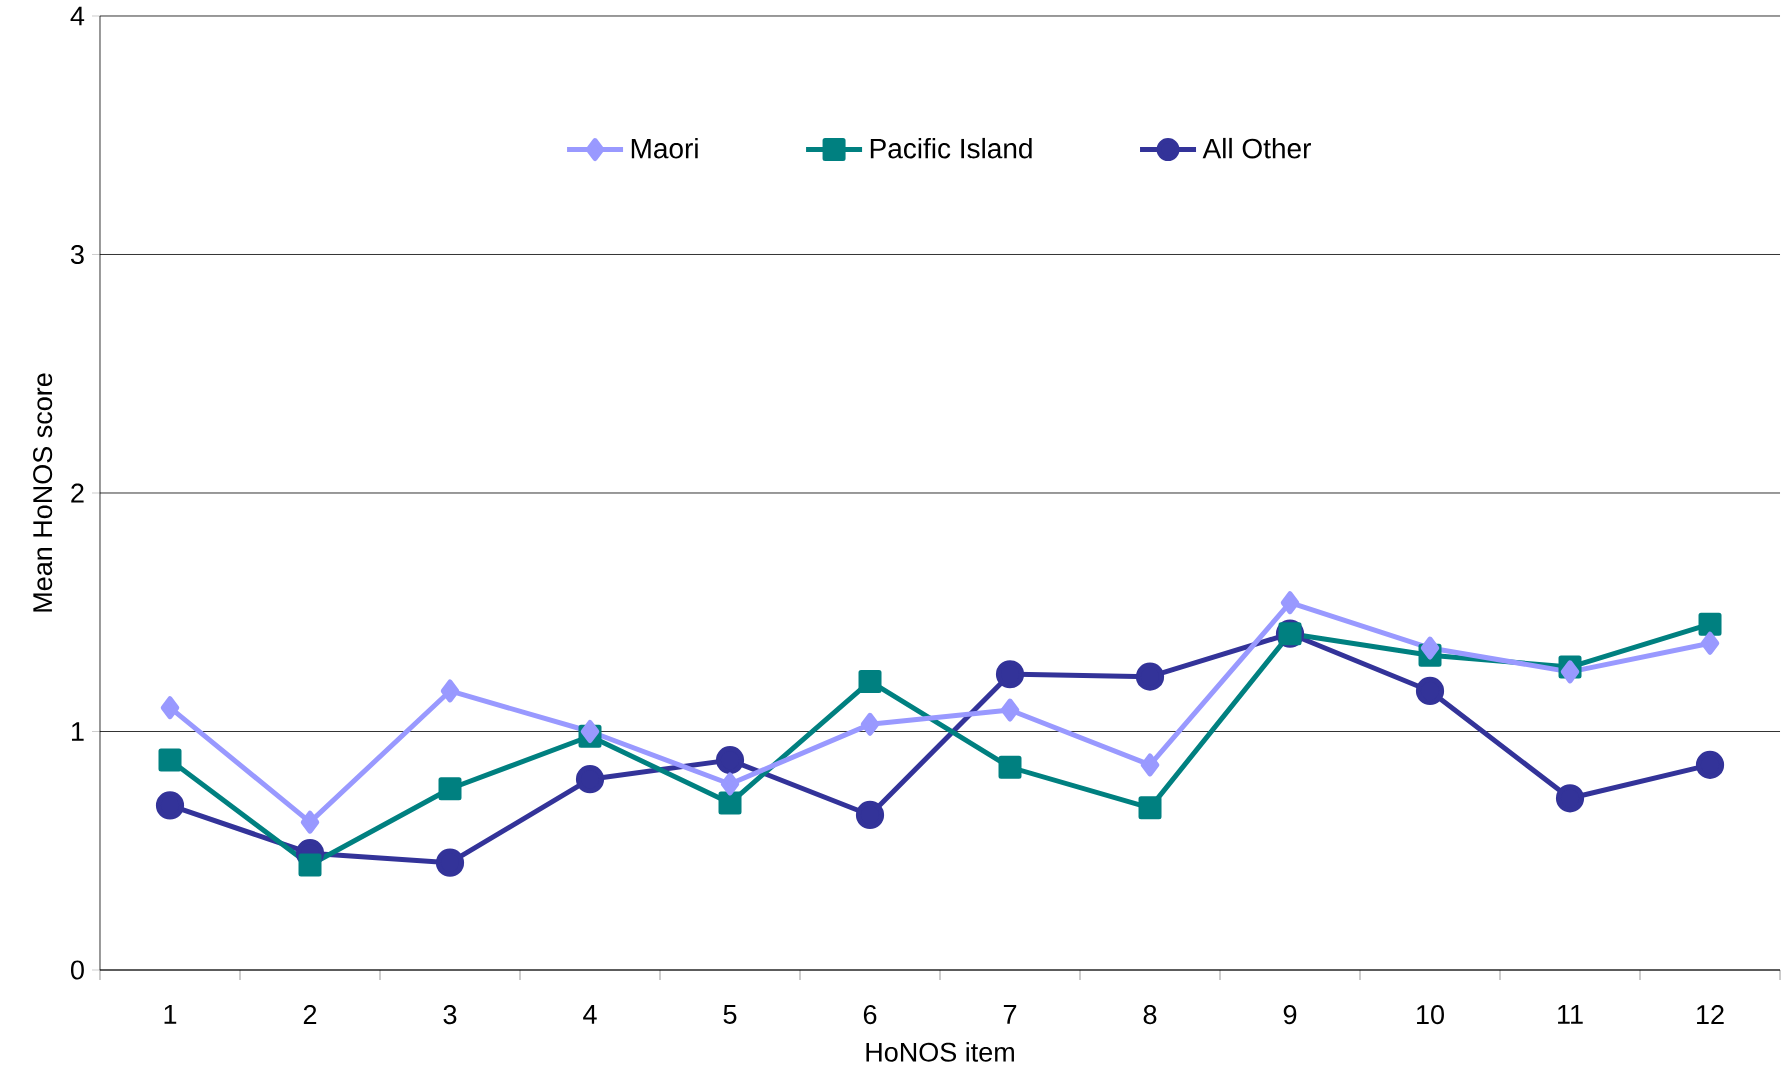  Describe the element at coordinates (77, 16) in the screenshot. I see `y-tick-label: 4` at that location.